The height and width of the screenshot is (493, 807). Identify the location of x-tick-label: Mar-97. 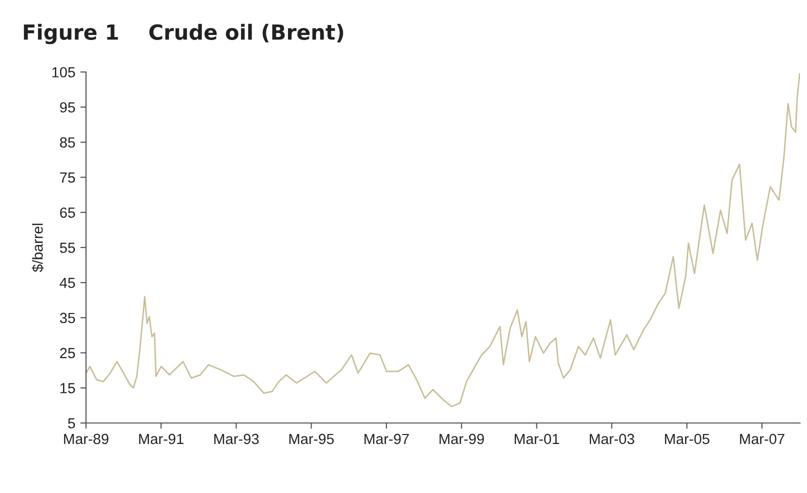
(386, 439).